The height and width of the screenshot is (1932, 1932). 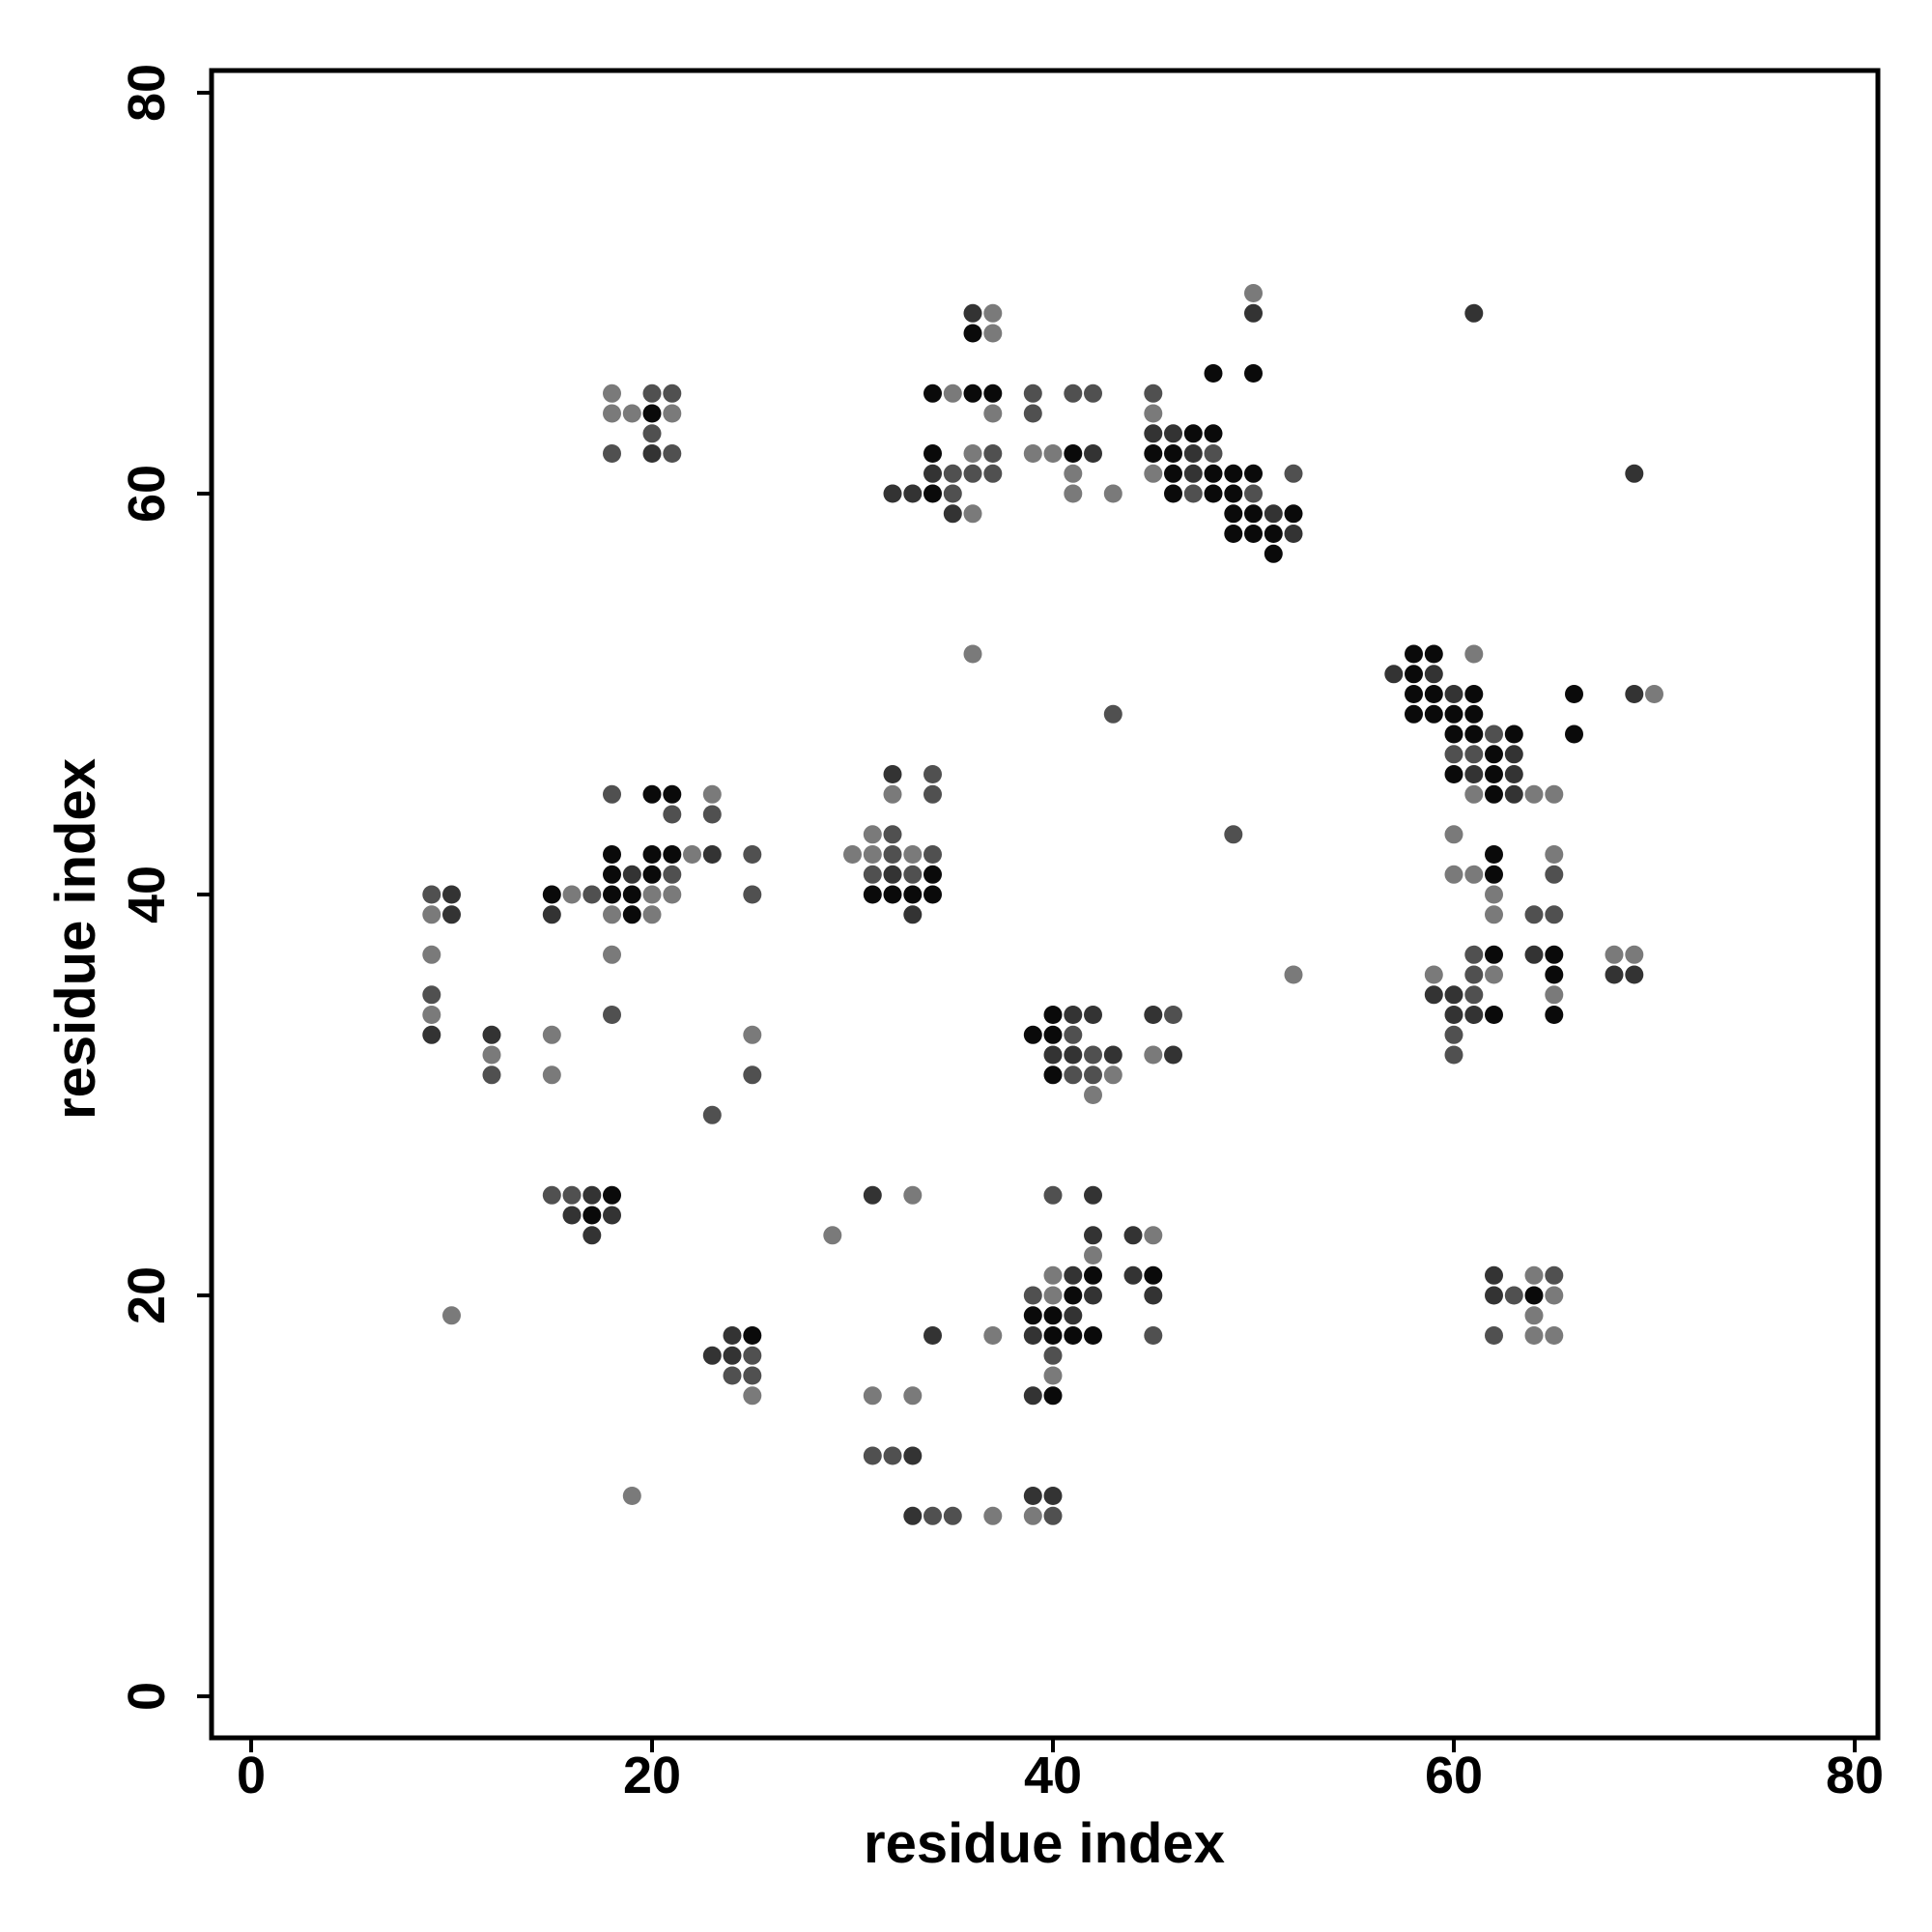 I want to click on y-tick-label: 0, so click(x=147, y=1696).